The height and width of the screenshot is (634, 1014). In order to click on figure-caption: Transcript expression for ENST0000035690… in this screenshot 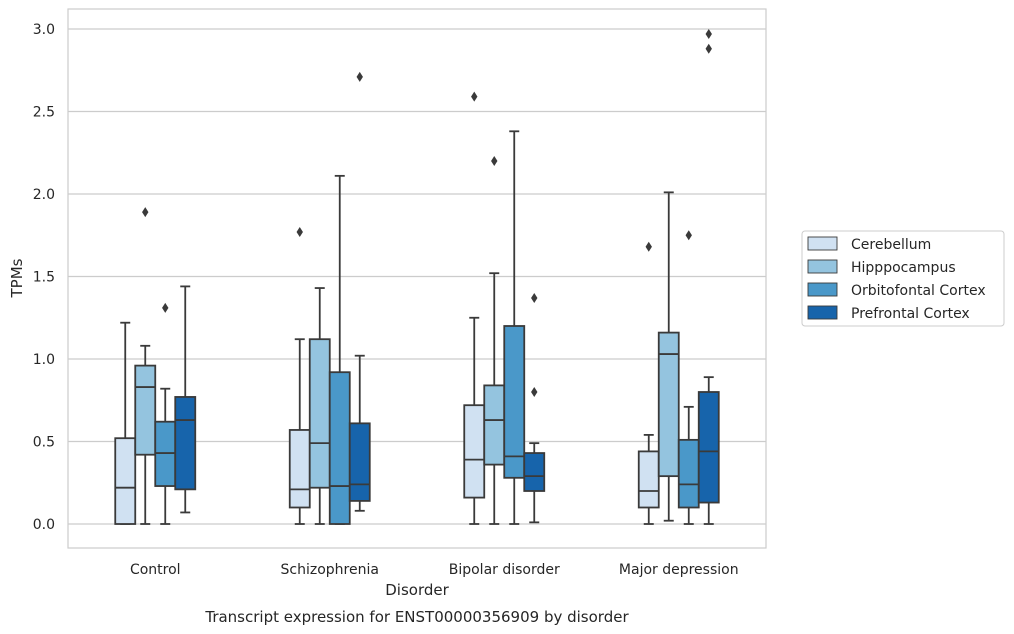, I will do `click(416, 617)`.